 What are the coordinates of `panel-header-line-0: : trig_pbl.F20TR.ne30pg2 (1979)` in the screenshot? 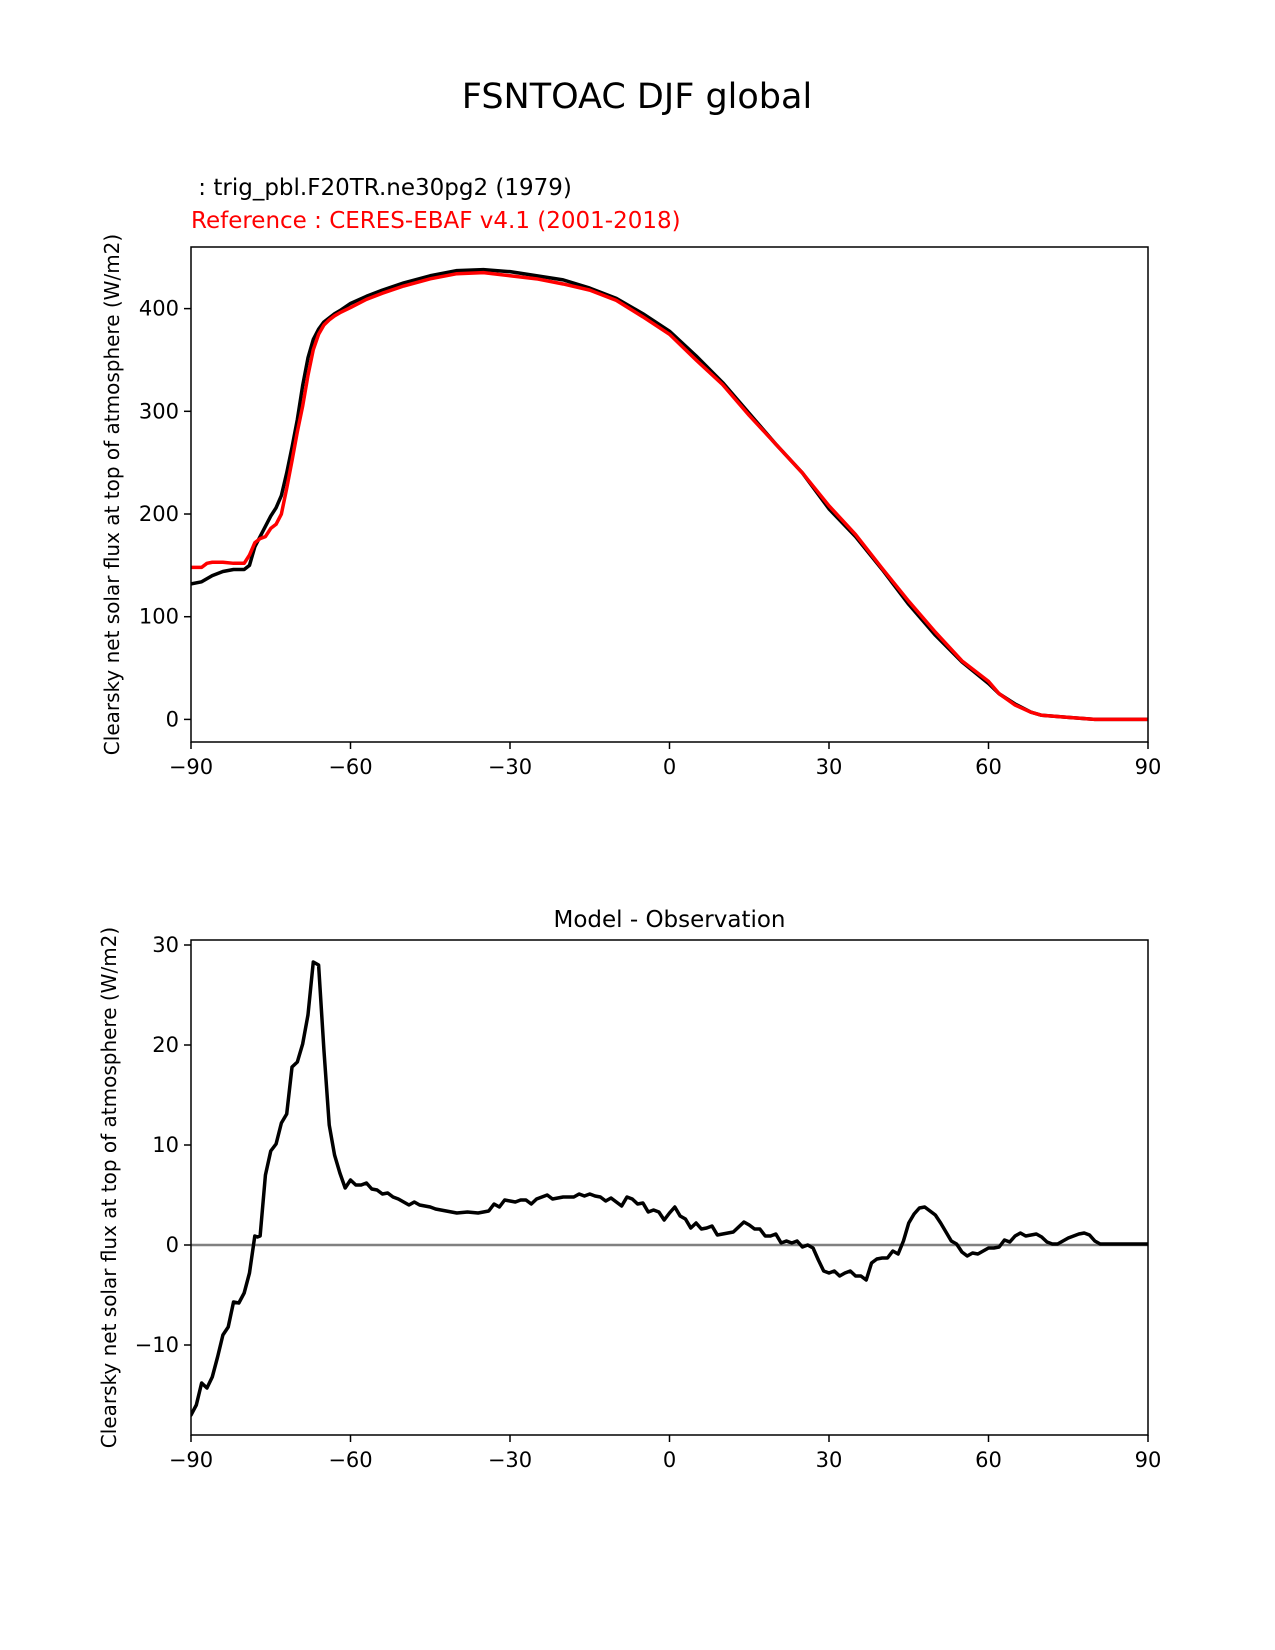 It's located at (381, 188).